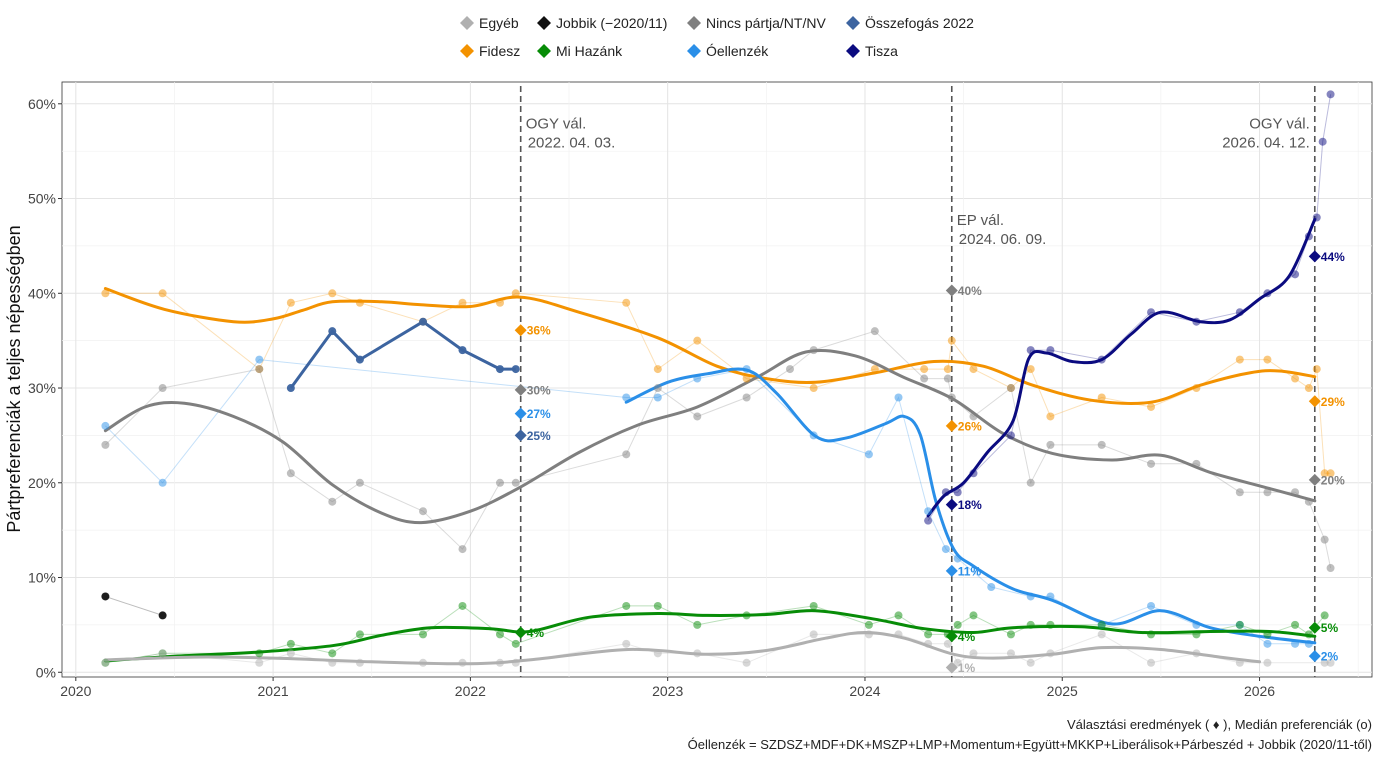 The image size is (1380, 758). What do you see at coordinates (970, 291) in the screenshot?
I see `result-label-nincs-partja-nt-nv: 40%` at bounding box center [970, 291].